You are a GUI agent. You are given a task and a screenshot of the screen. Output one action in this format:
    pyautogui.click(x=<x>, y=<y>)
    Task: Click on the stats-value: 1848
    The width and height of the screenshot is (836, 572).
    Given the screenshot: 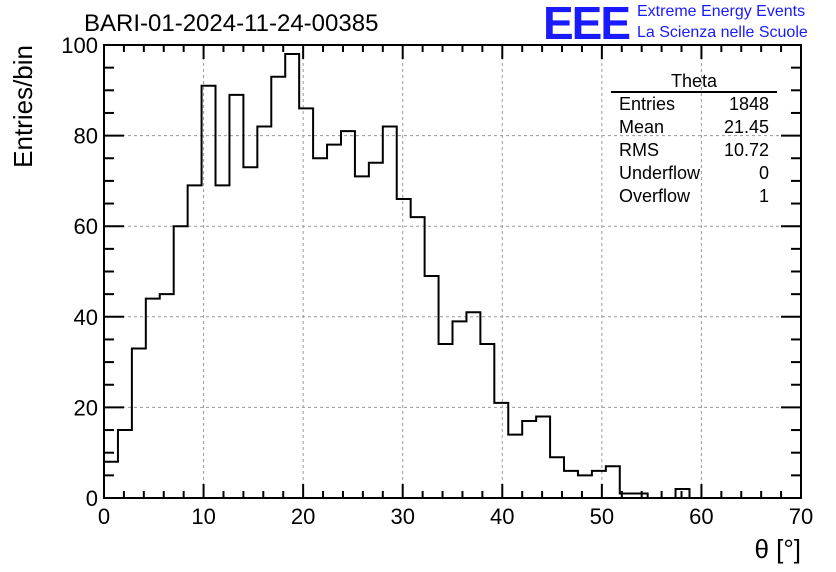 What is the action you would take?
    pyautogui.click(x=748, y=104)
    